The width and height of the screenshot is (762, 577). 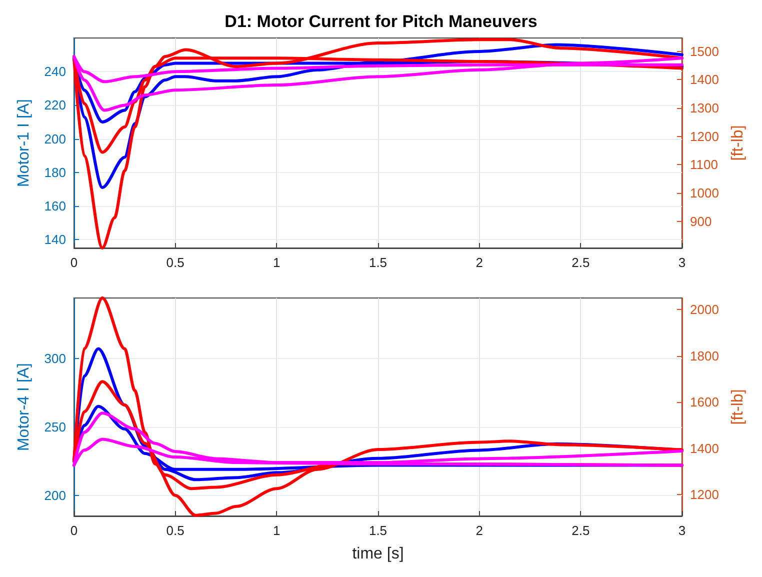 I want to click on y-tick-label: 220, so click(x=55, y=105).